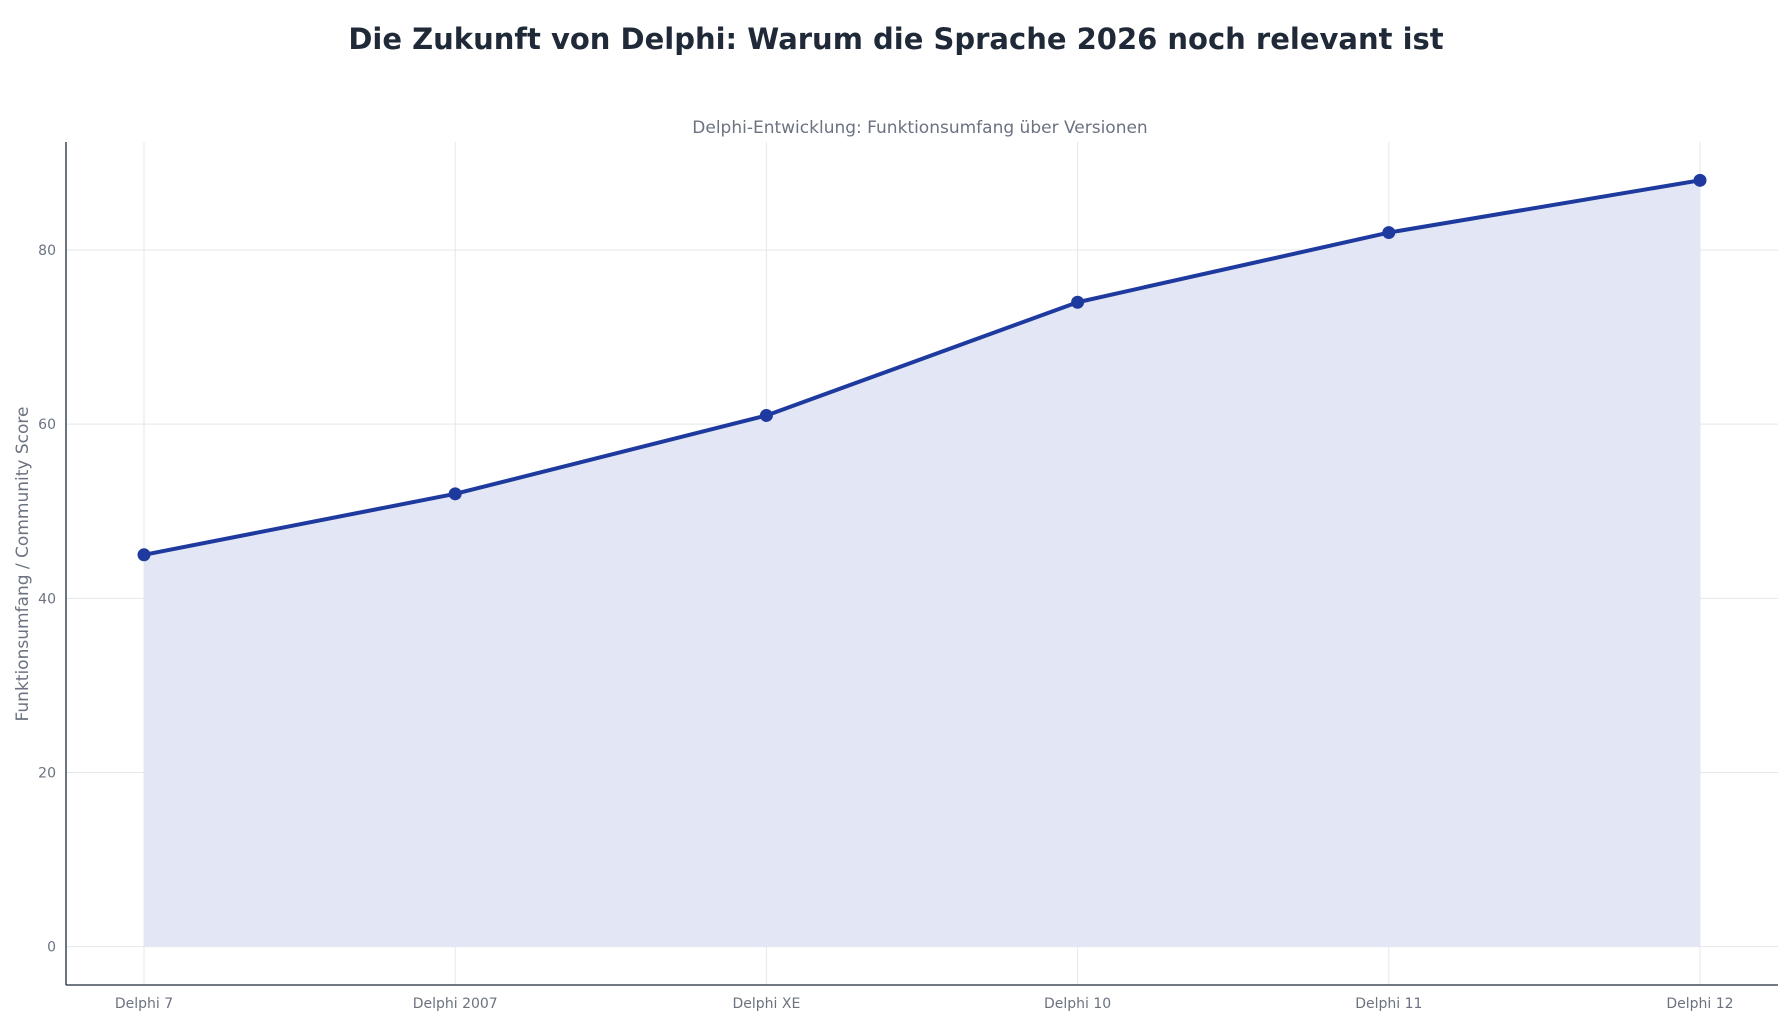  Describe the element at coordinates (1388, 1004) in the screenshot. I see `x-tick-label: Delphi 11` at that location.